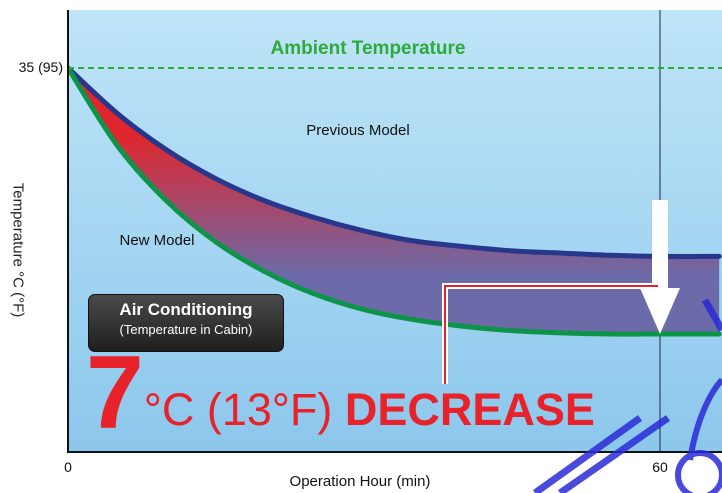 Image resolution: width=722 pixels, height=493 pixels. Describe the element at coordinates (115, 393) in the screenshot. I see `callout-value: 7` at that location.